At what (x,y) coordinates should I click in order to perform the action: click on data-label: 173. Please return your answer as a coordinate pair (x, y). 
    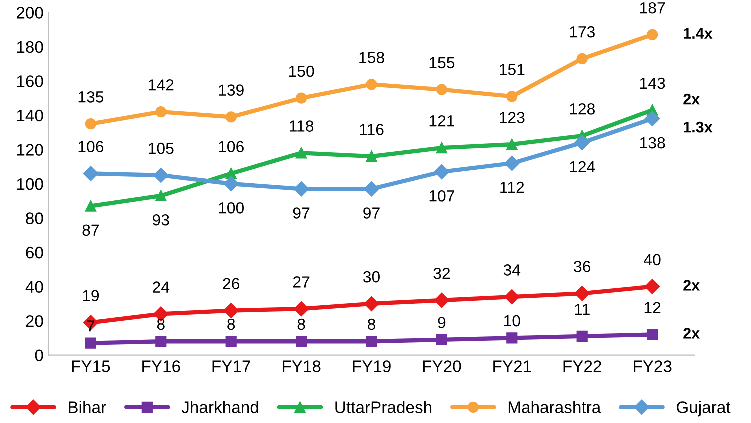
    Looking at the image, I should click on (582, 32).